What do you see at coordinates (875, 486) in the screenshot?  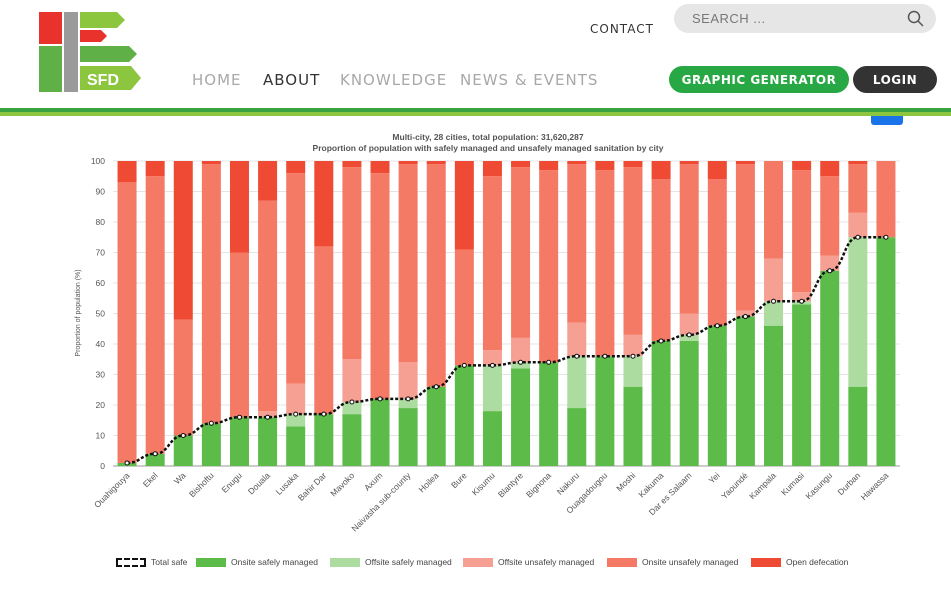 I see `x-tick-label: Hawassa` at bounding box center [875, 486].